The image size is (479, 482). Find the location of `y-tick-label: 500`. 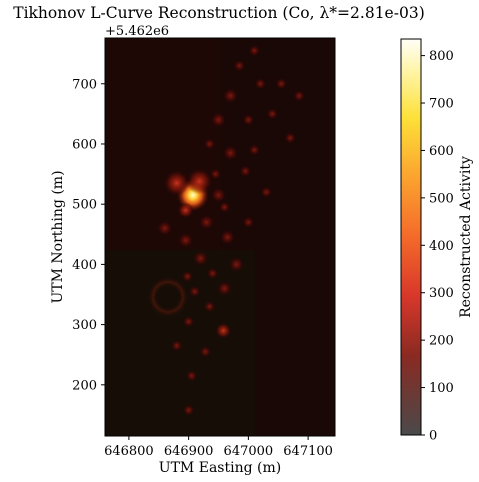

y-tick-label: 500 is located at coordinates (84, 205).